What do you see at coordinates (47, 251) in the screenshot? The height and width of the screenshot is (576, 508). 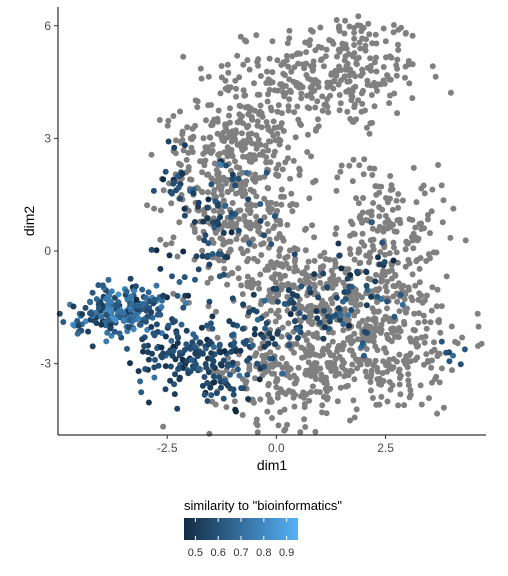 I see `y-tick-label: 0` at bounding box center [47, 251].